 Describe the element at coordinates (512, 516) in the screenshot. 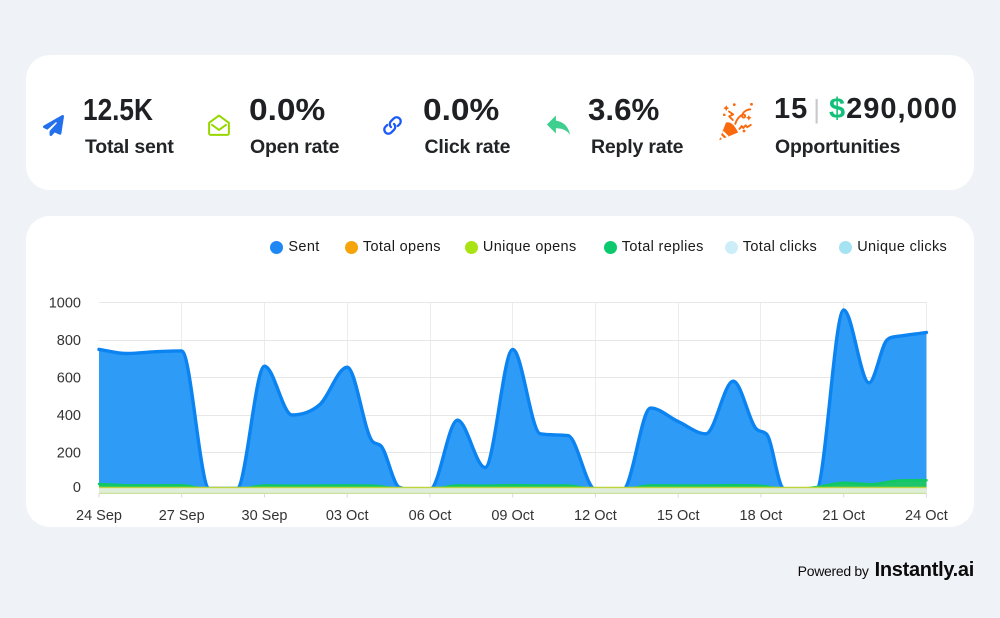

I see `svg-text: 09 Oct` at that location.